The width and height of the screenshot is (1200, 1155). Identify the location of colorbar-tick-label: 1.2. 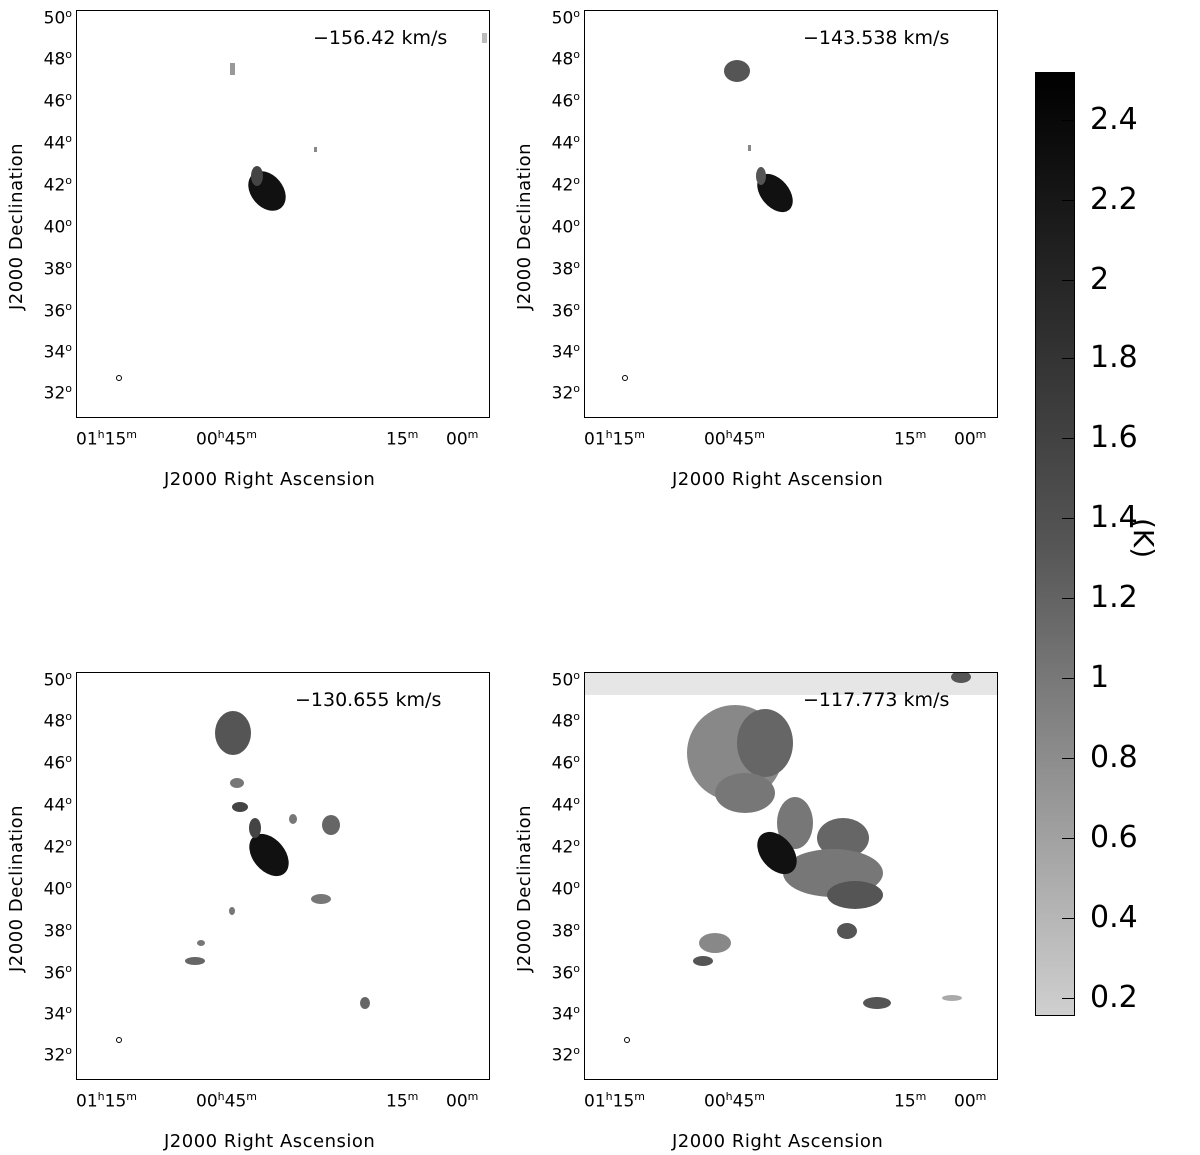
(1114, 597).